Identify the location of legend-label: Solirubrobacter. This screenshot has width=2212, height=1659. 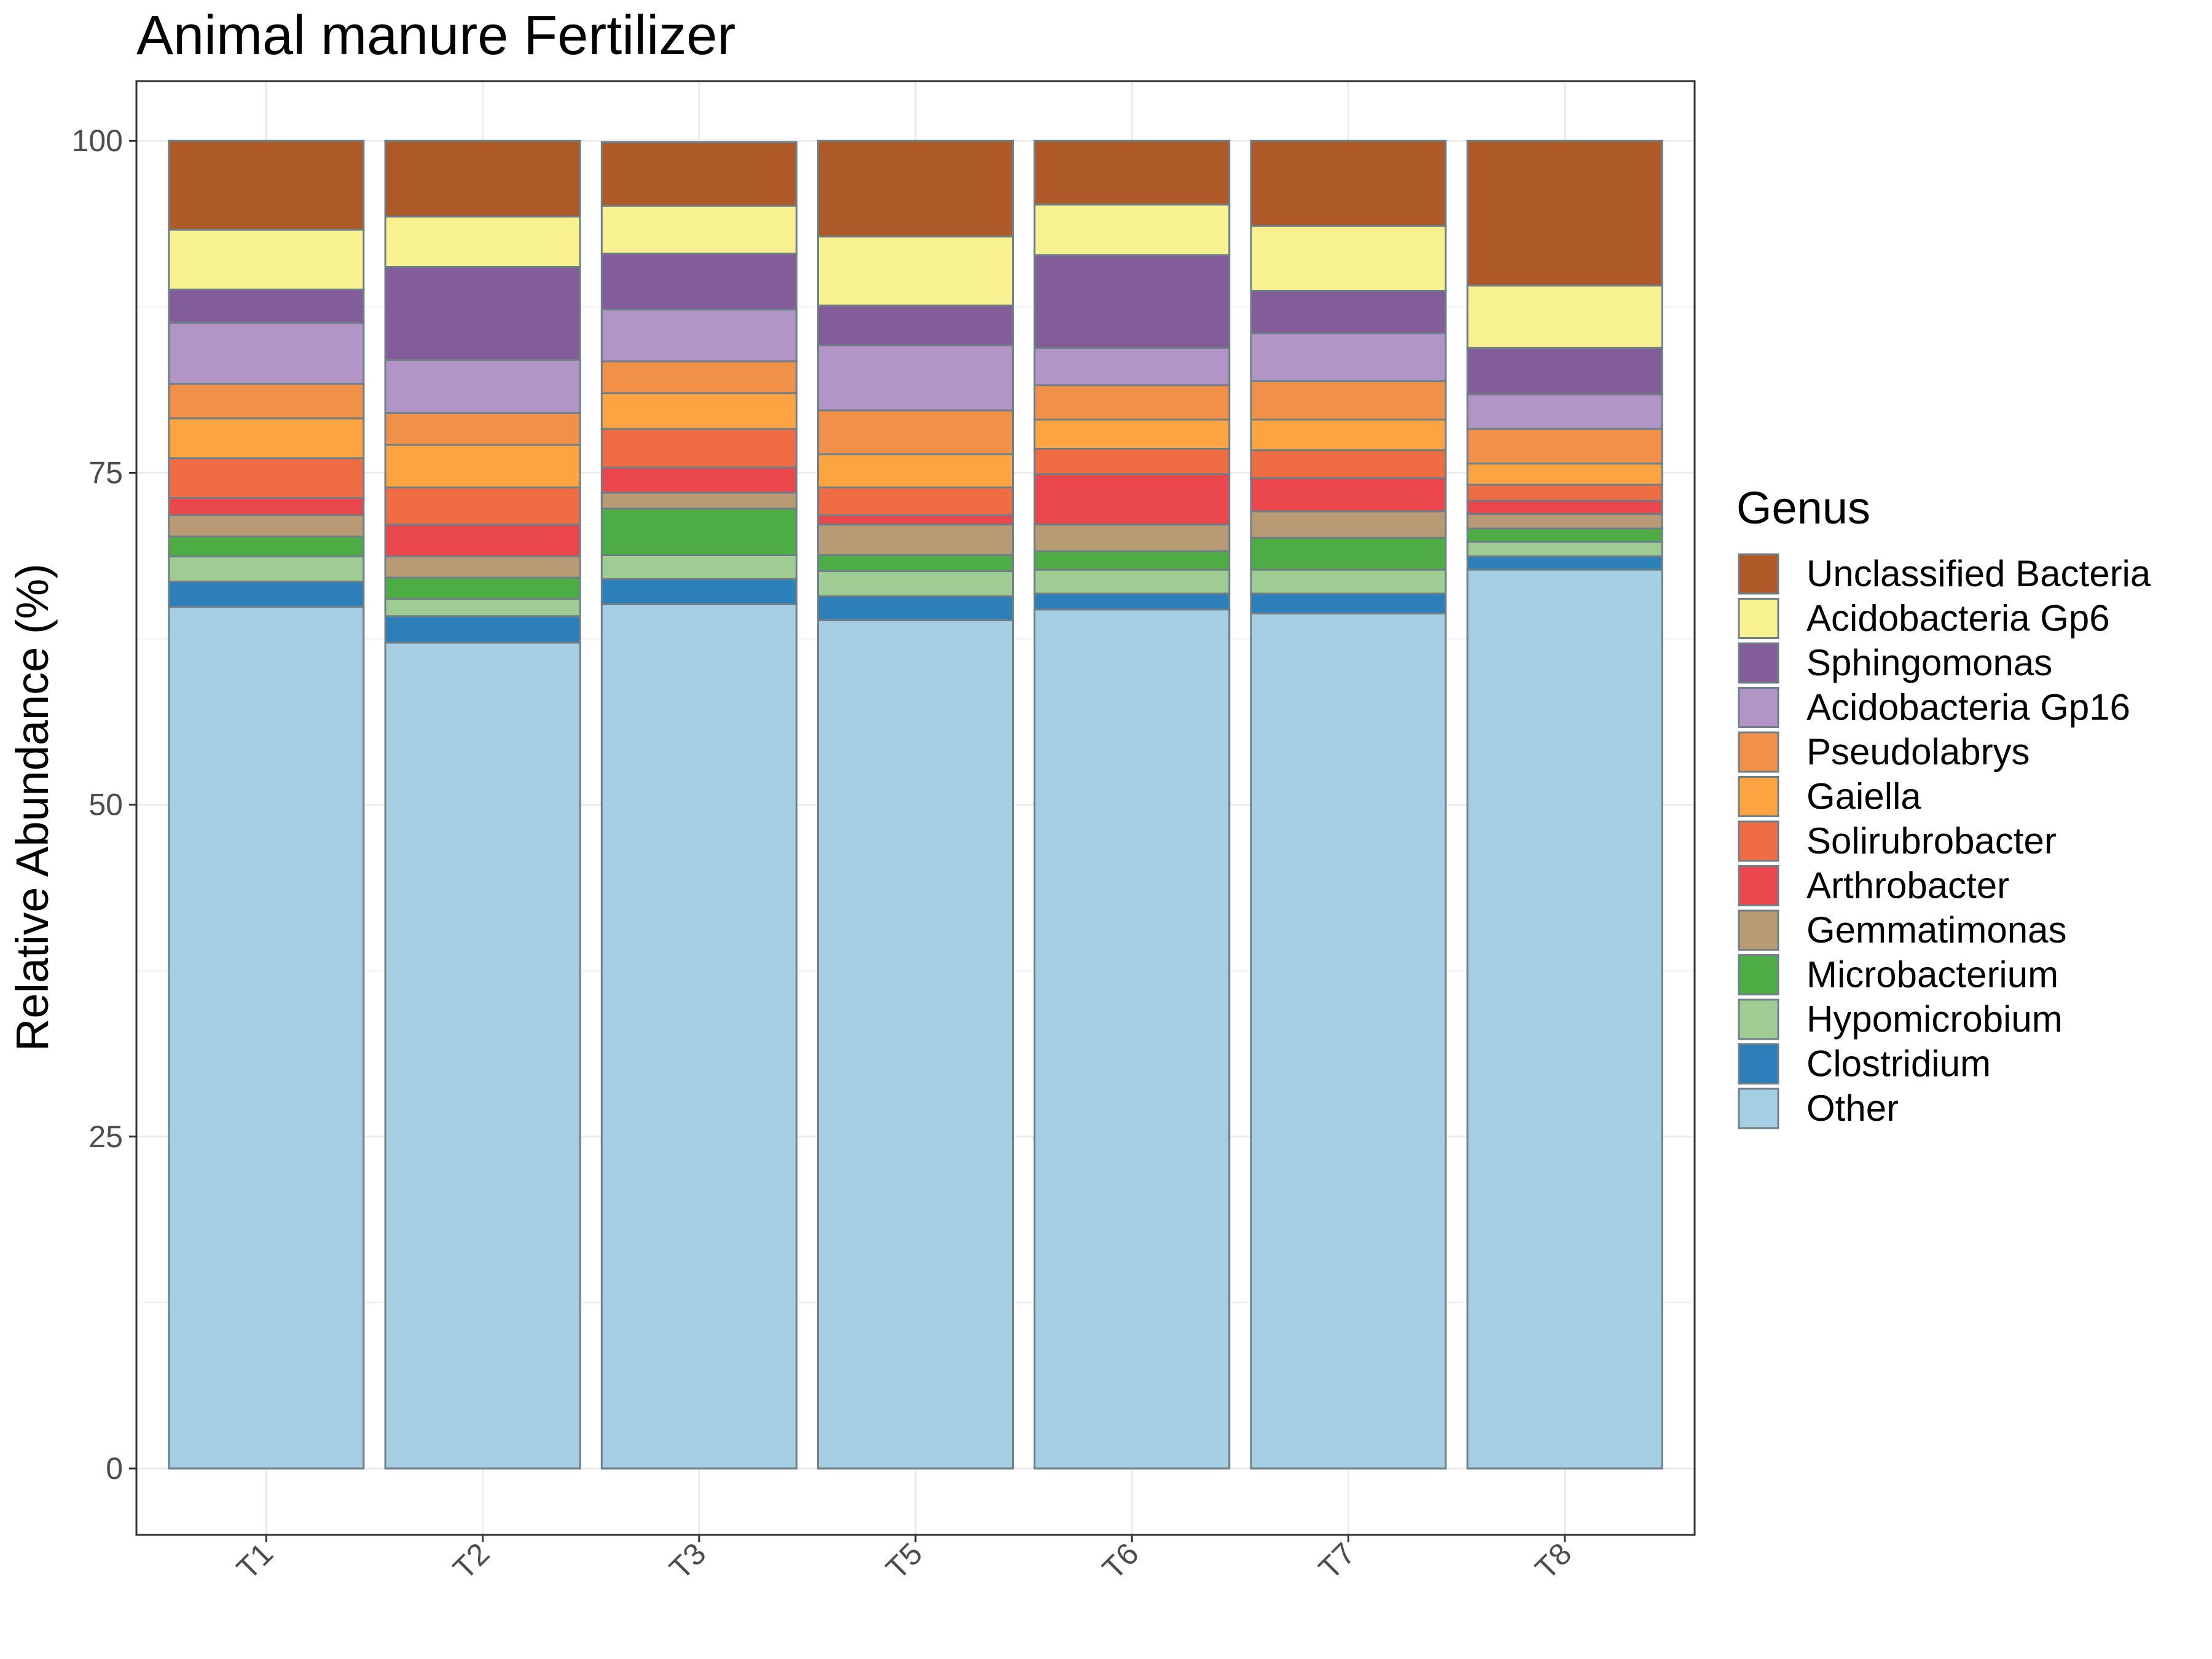
(1931, 840).